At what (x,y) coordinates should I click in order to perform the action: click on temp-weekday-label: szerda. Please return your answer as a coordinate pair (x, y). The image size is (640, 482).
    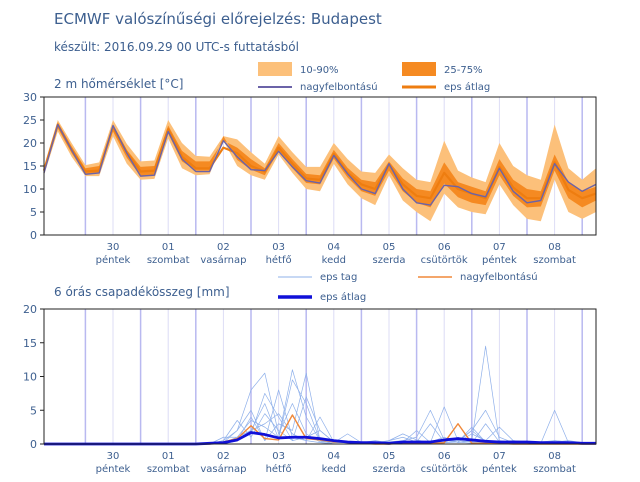
    Looking at the image, I should click on (388, 260).